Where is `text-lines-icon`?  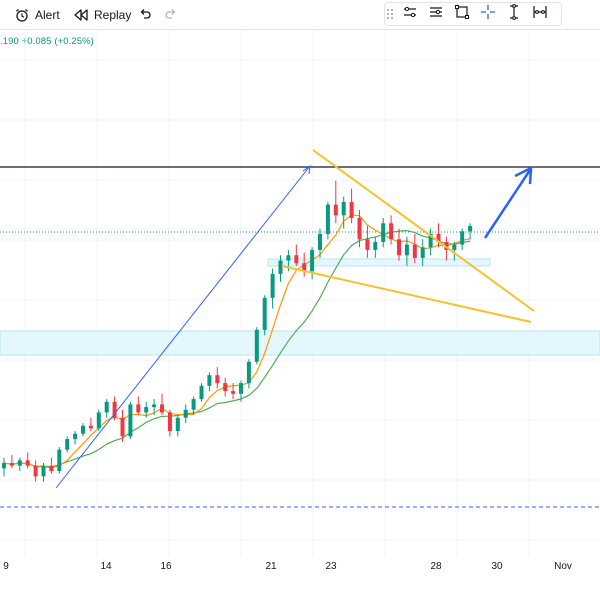 text-lines-icon is located at coordinates (436, 14).